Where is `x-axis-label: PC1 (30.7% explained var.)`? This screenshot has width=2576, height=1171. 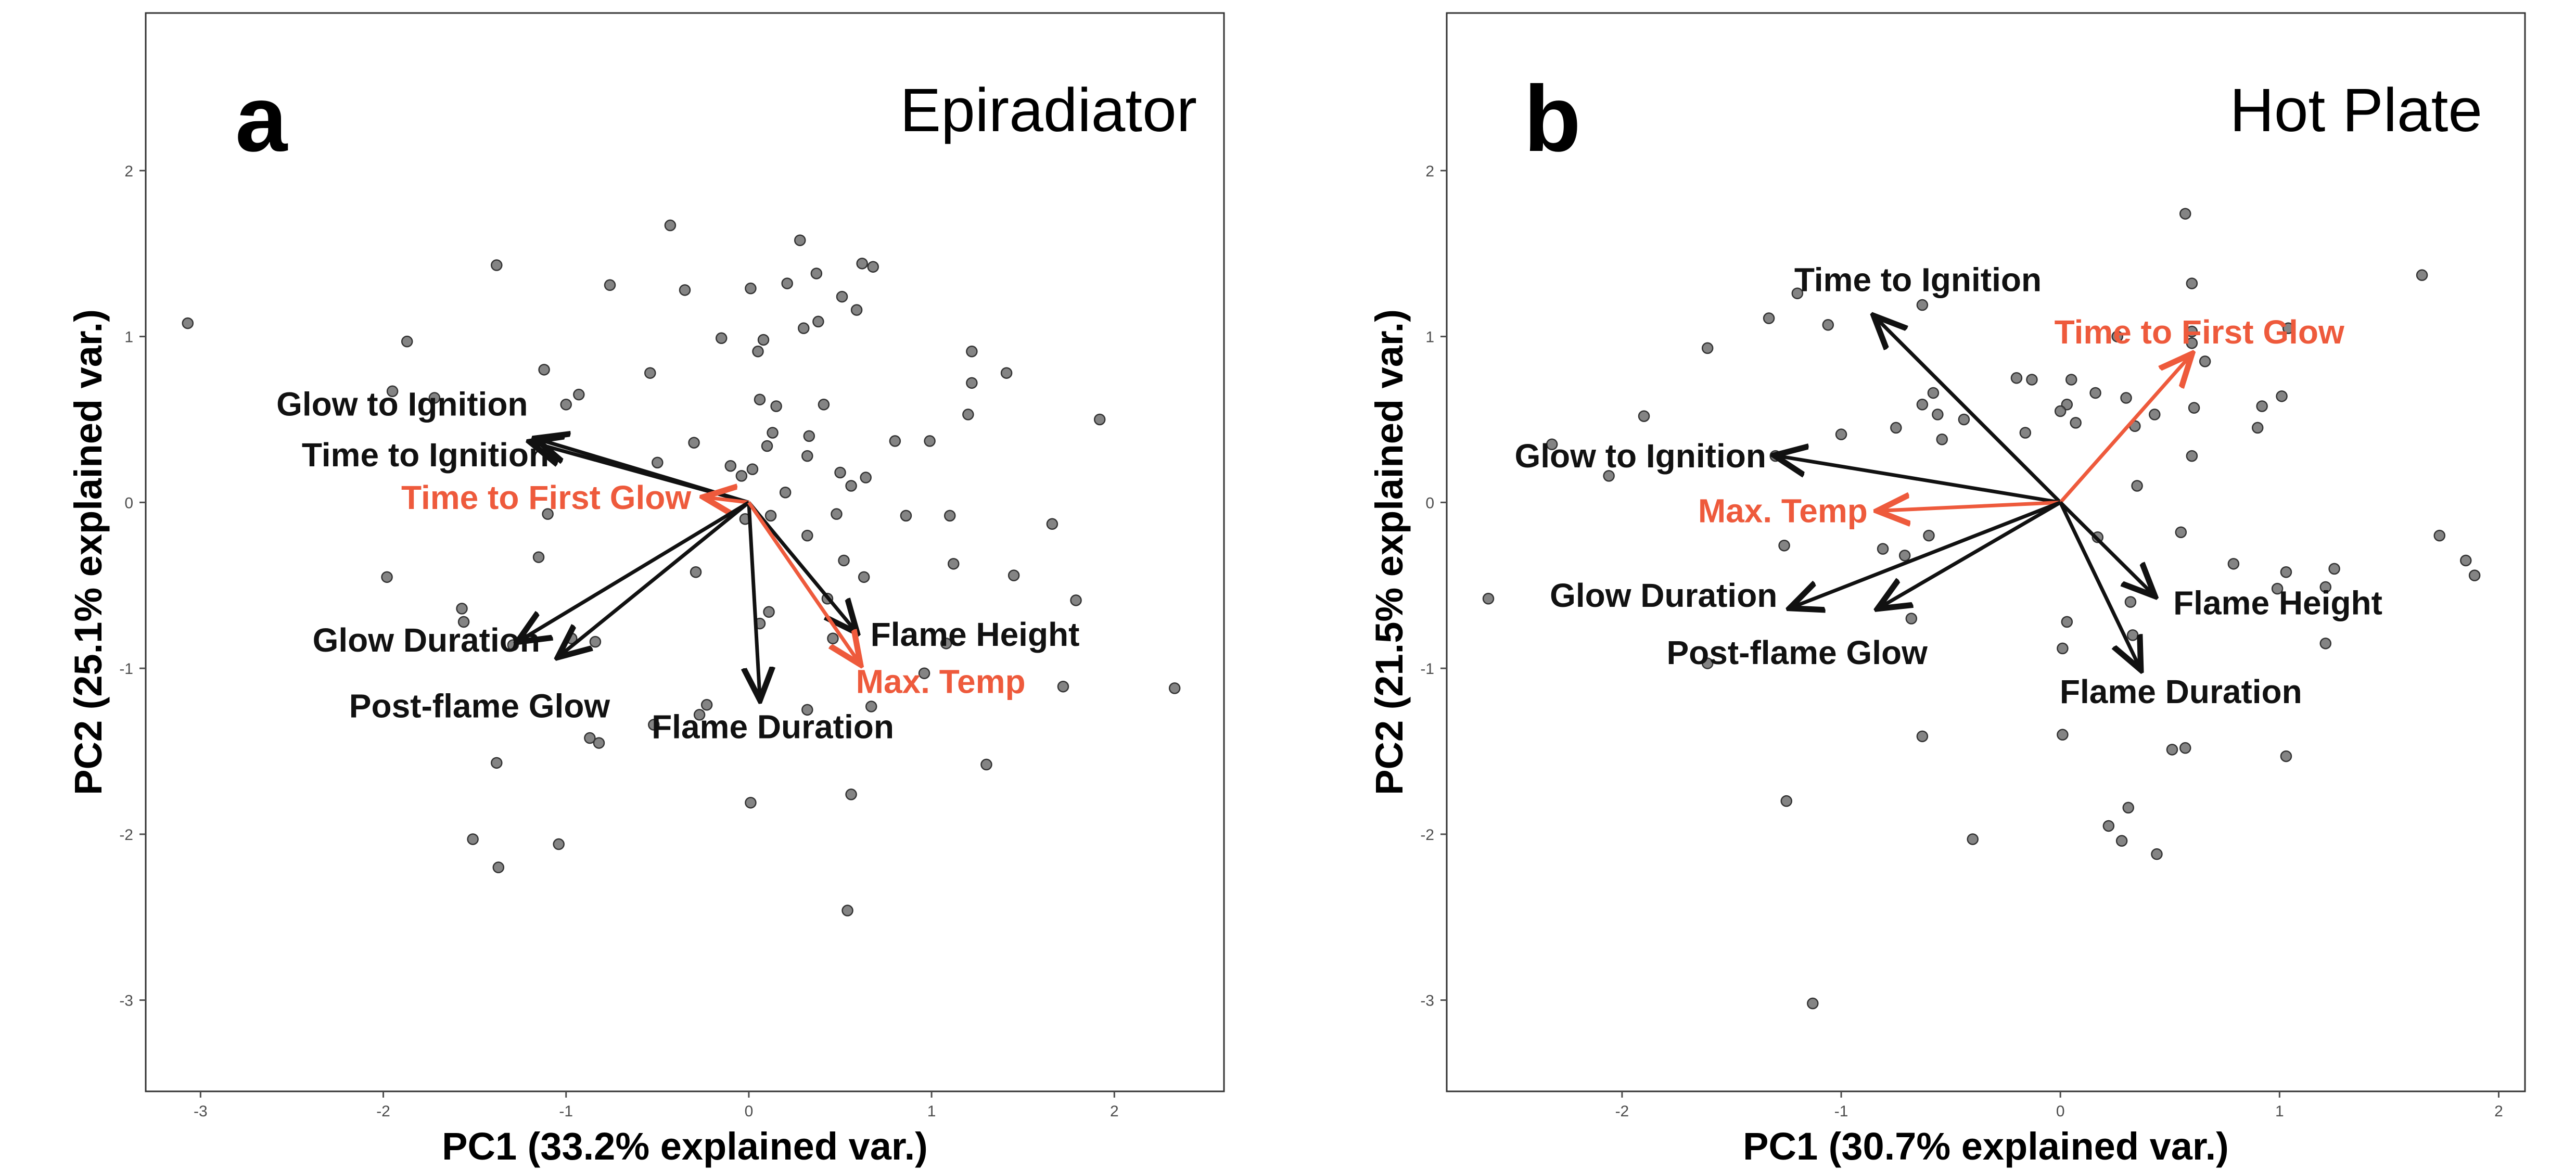 x-axis-label: PC1 (30.7% explained var.) is located at coordinates (1986, 1147).